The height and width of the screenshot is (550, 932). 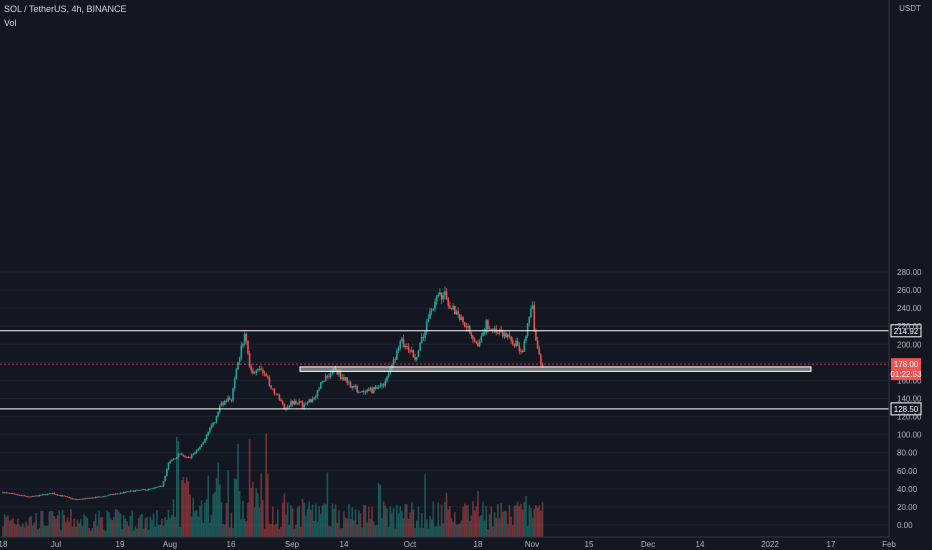 I want to click on y-tick-label: 60.00, so click(x=907, y=471).